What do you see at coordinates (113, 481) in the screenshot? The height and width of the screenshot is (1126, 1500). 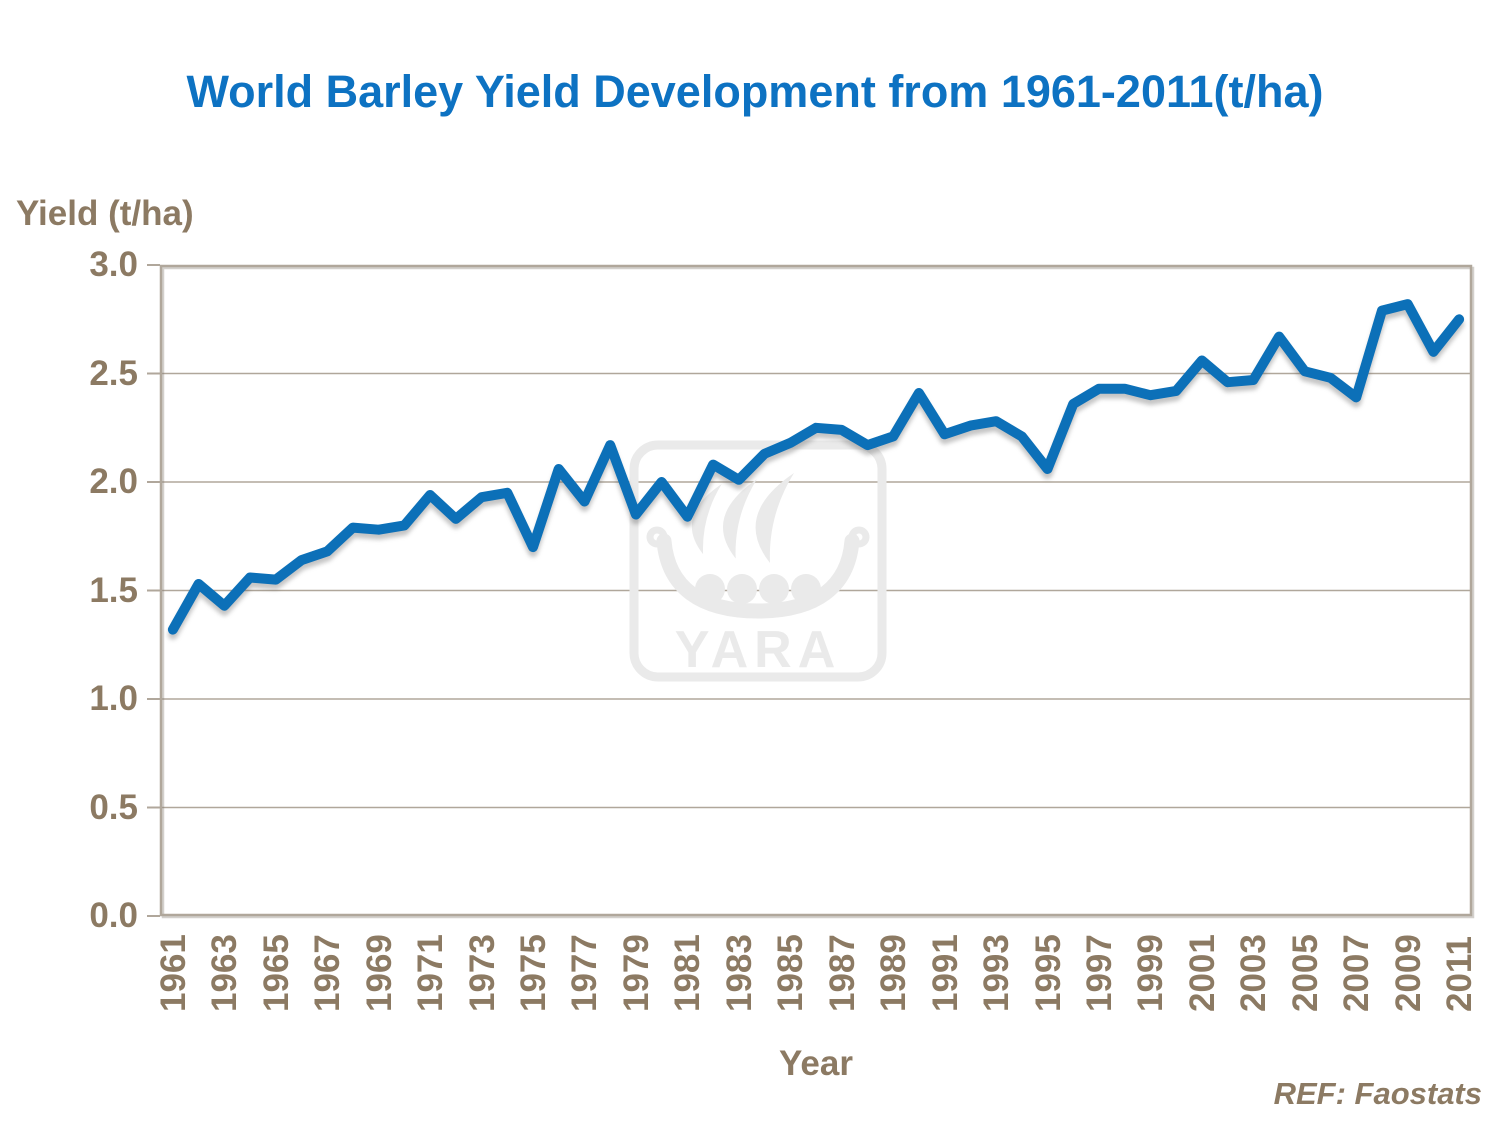 I see `y-tick-label: 2.0` at bounding box center [113, 481].